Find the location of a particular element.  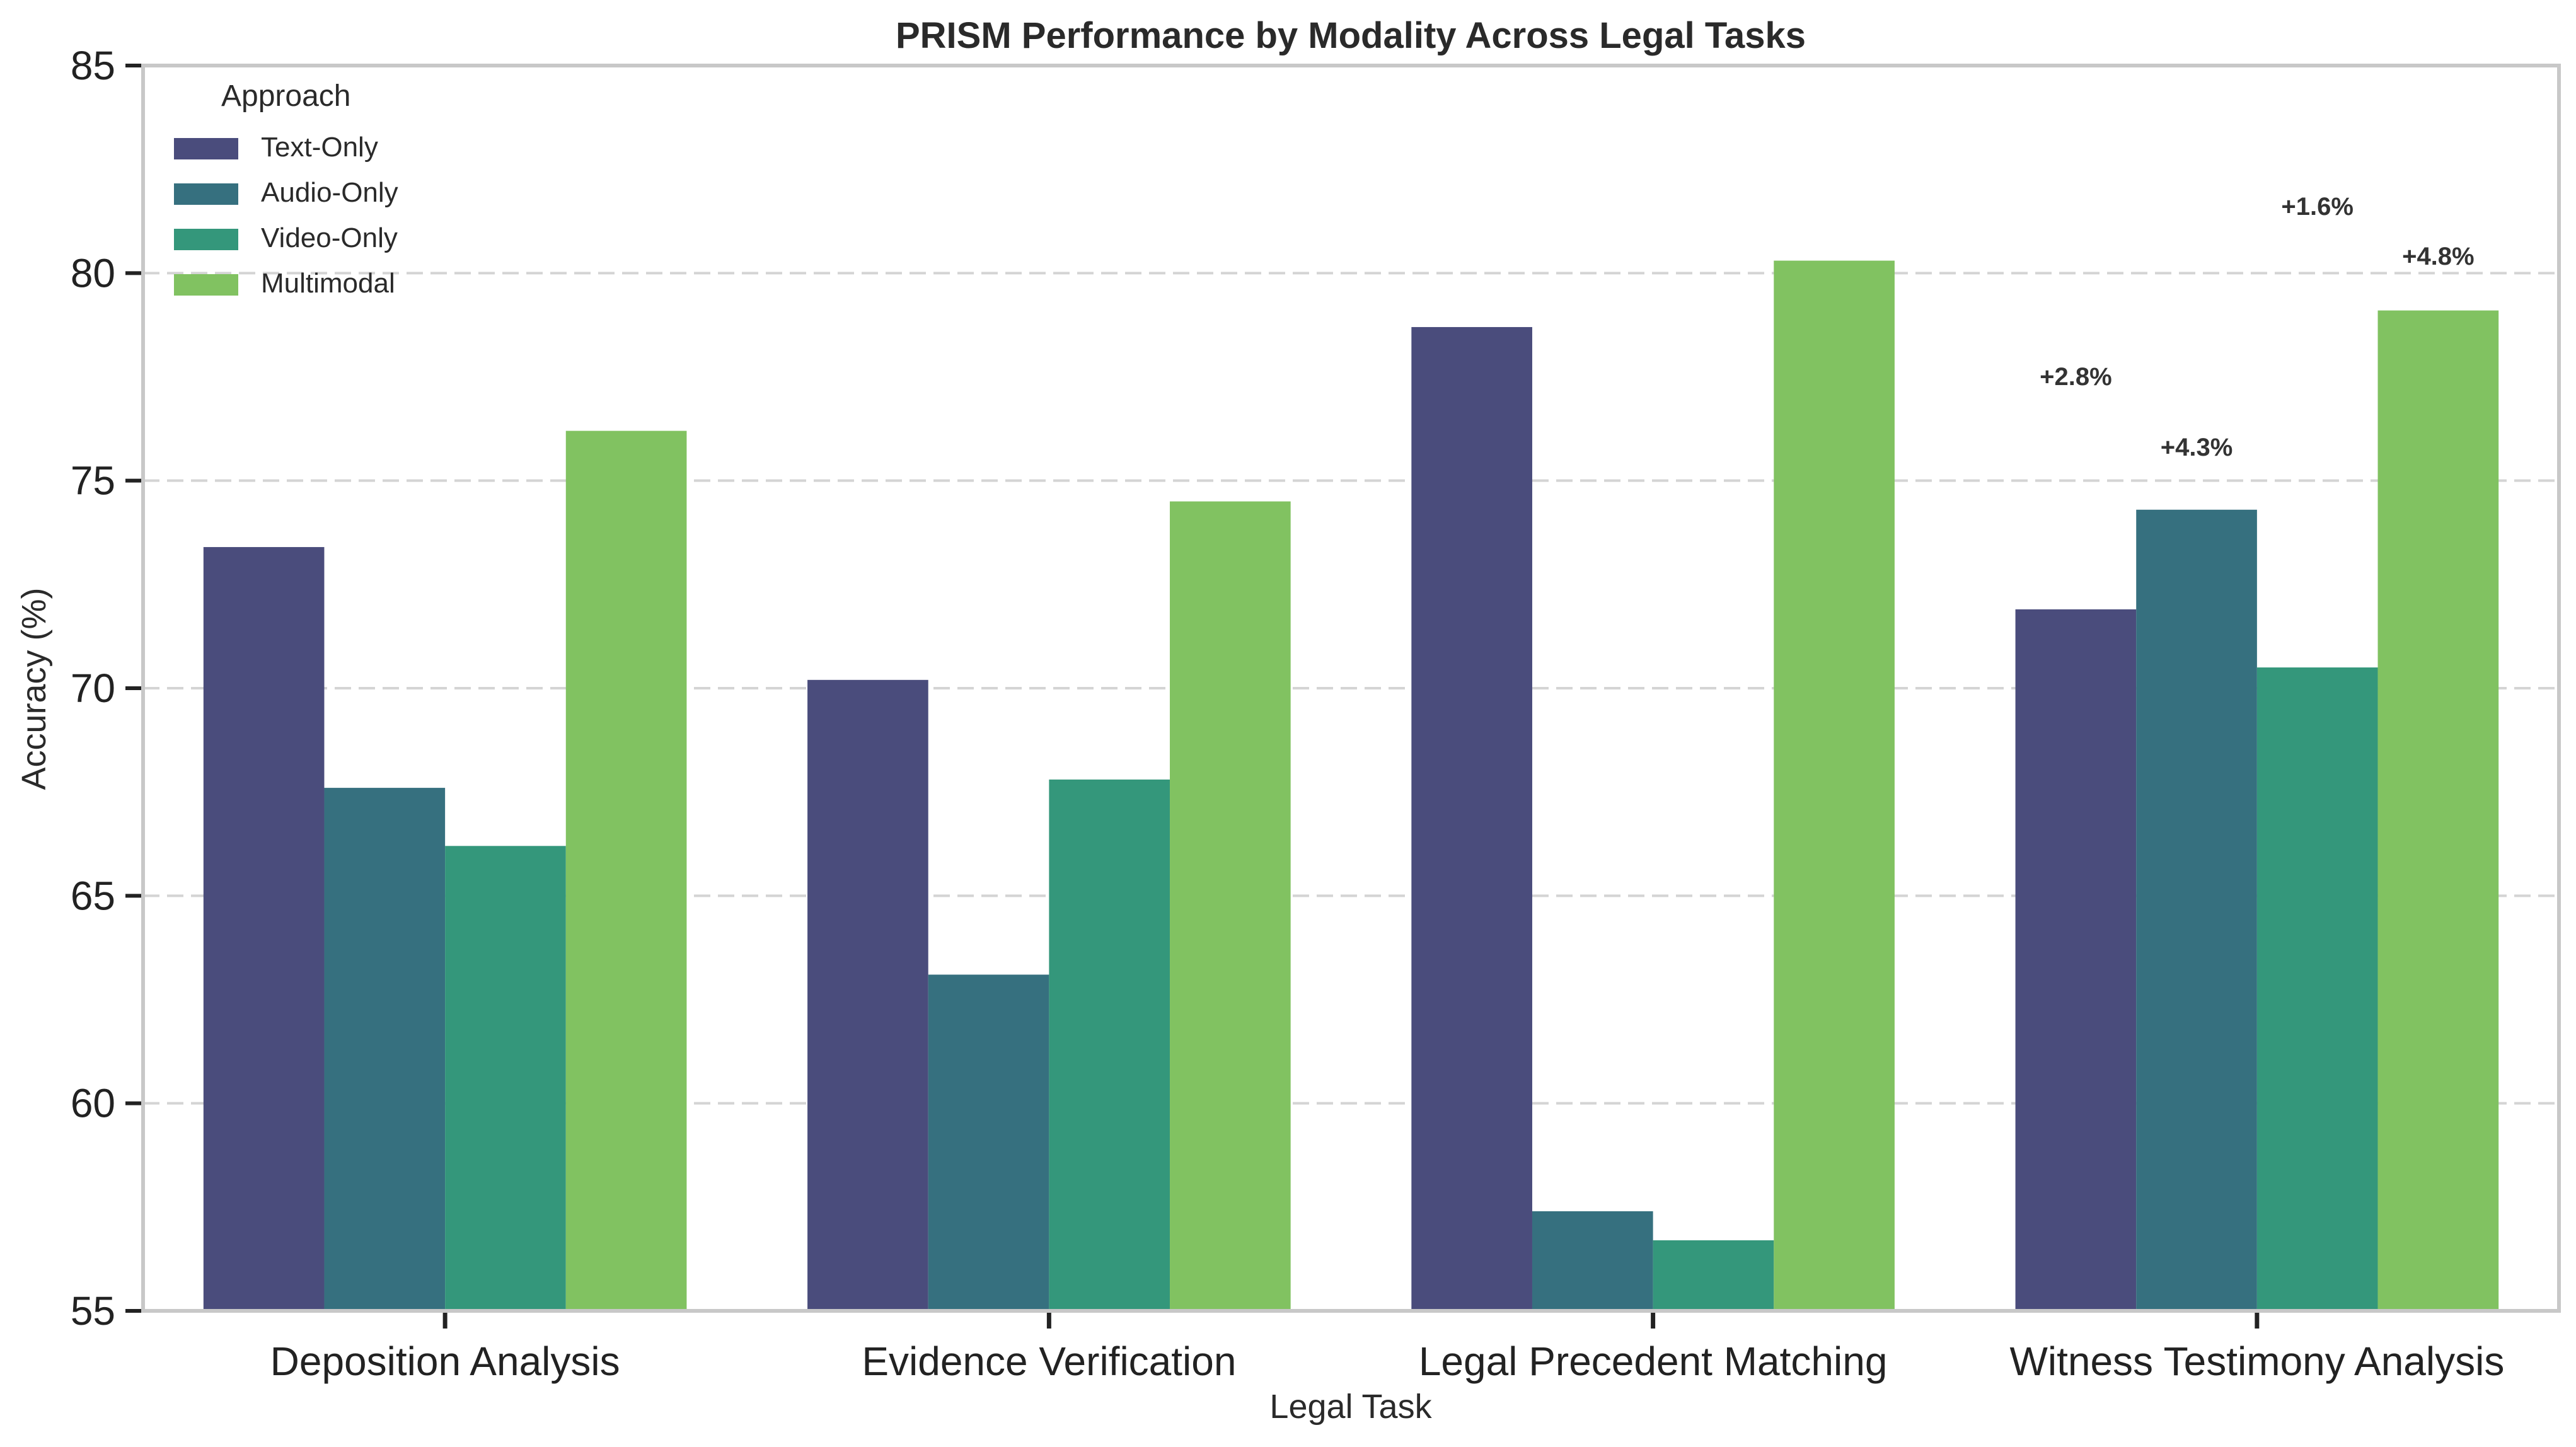

x-axis-label: Legal Task is located at coordinates (1350, 1407).